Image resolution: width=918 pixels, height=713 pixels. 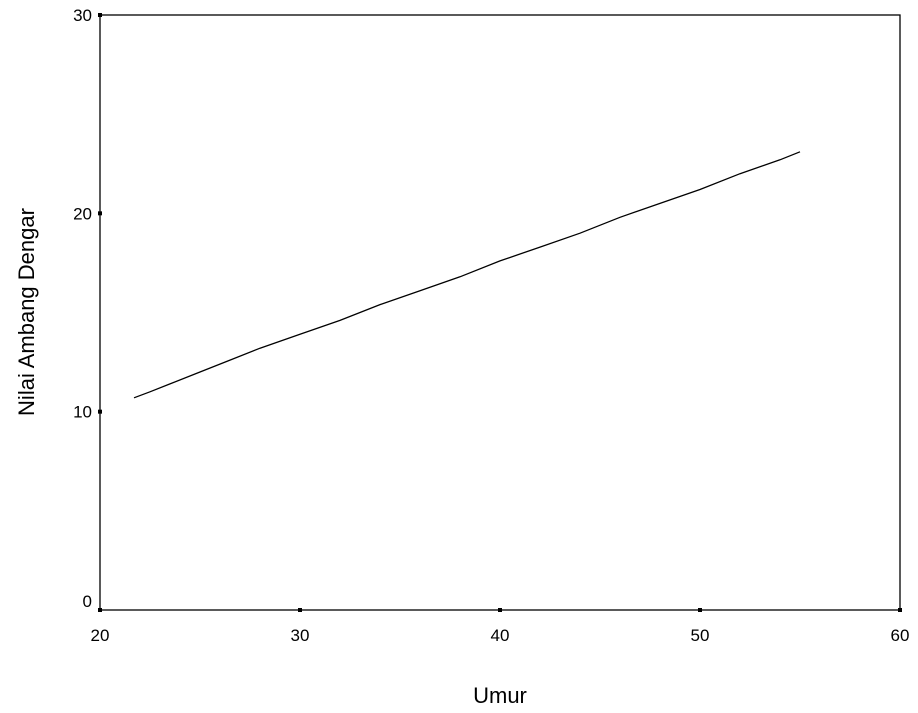 I want to click on x-tick-label: 50, so click(x=700, y=635).